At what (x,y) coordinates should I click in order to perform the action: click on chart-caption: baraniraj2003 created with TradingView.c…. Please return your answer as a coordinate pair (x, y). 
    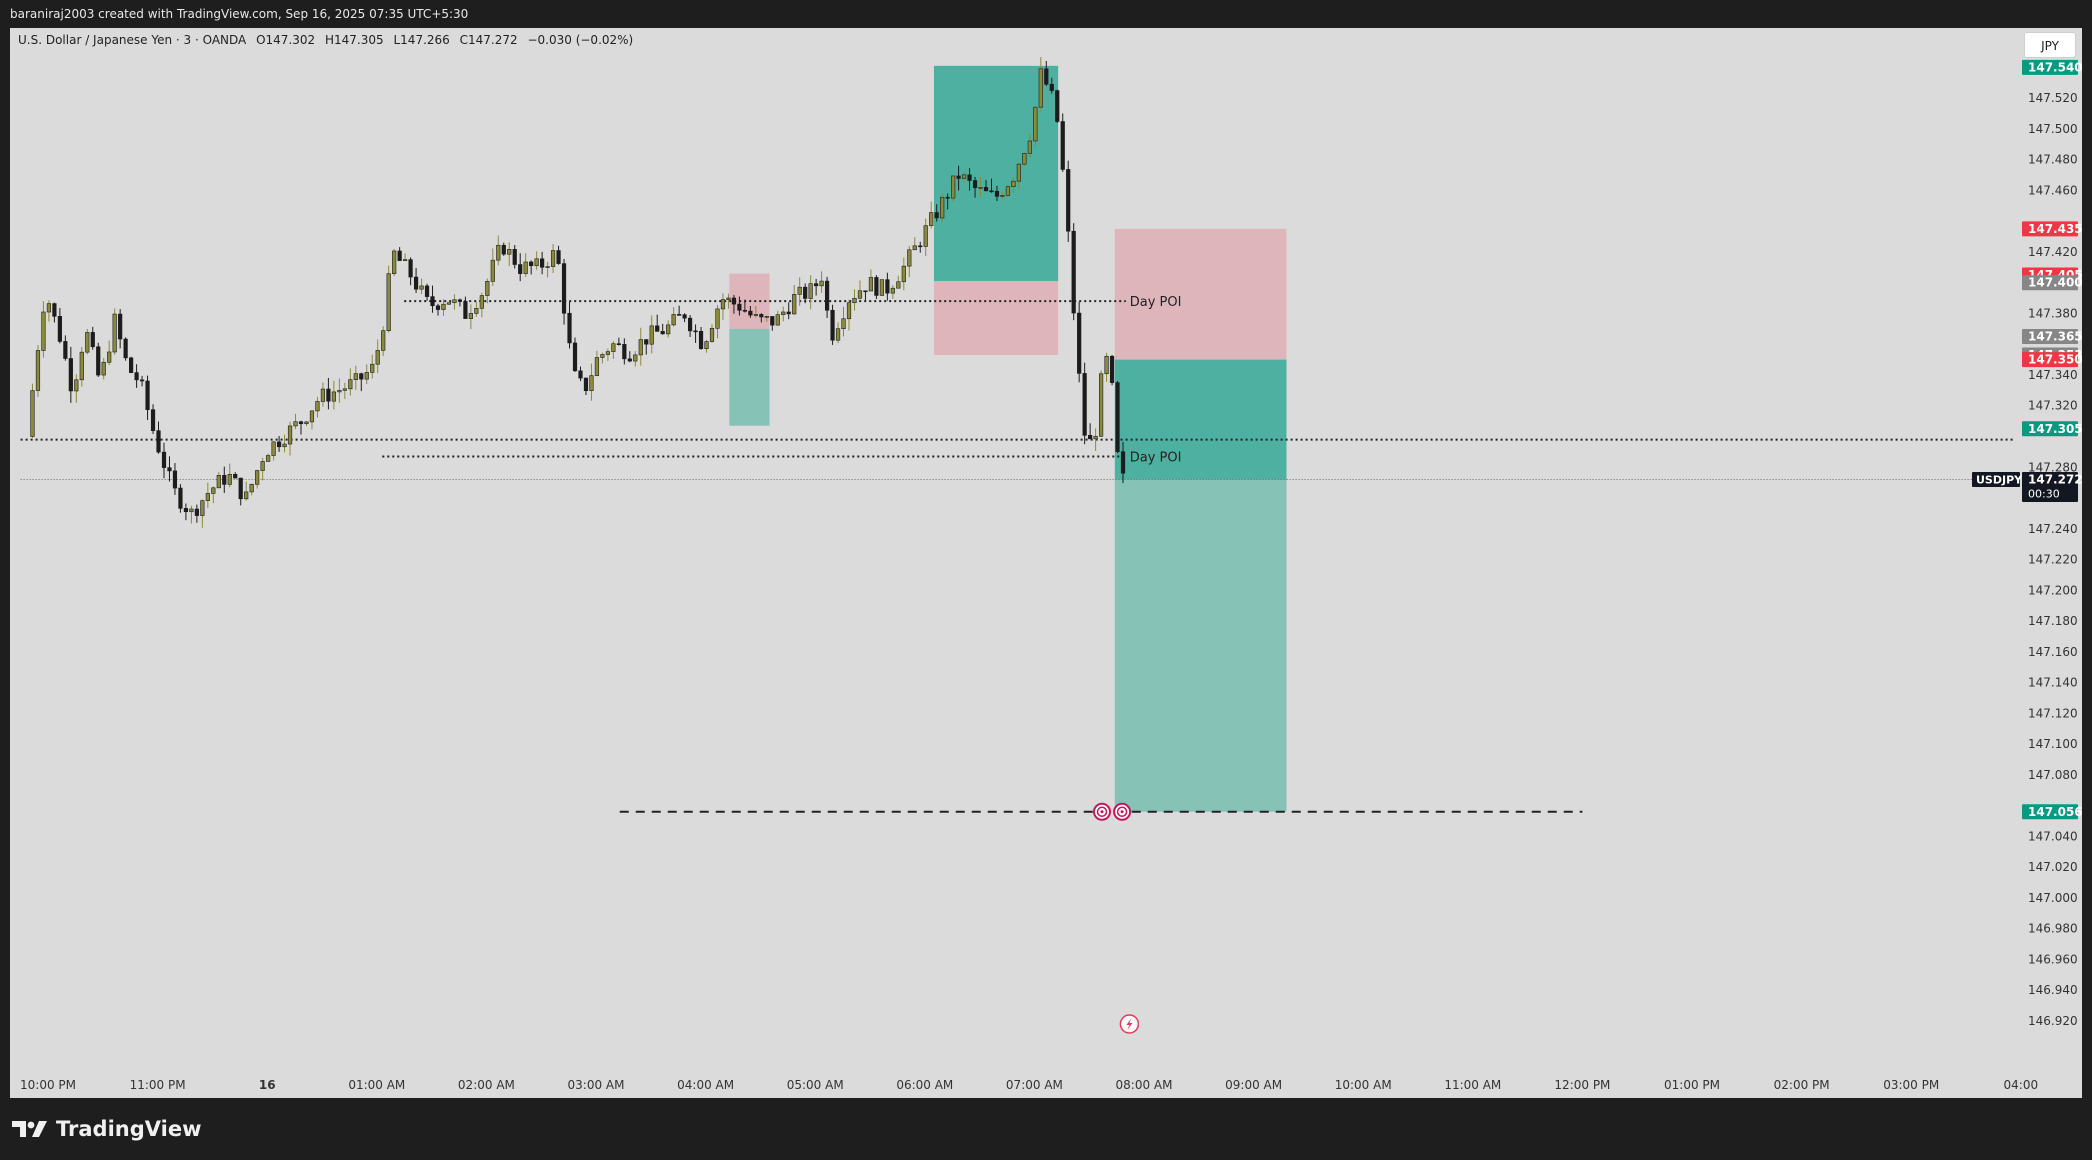
    Looking at the image, I should click on (239, 14).